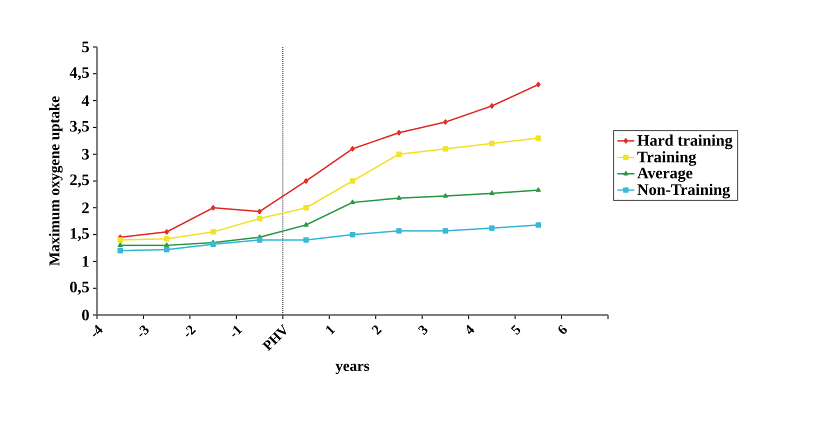  Describe the element at coordinates (144, 331) in the screenshot. I see `x-tick-label: -3` at that location.